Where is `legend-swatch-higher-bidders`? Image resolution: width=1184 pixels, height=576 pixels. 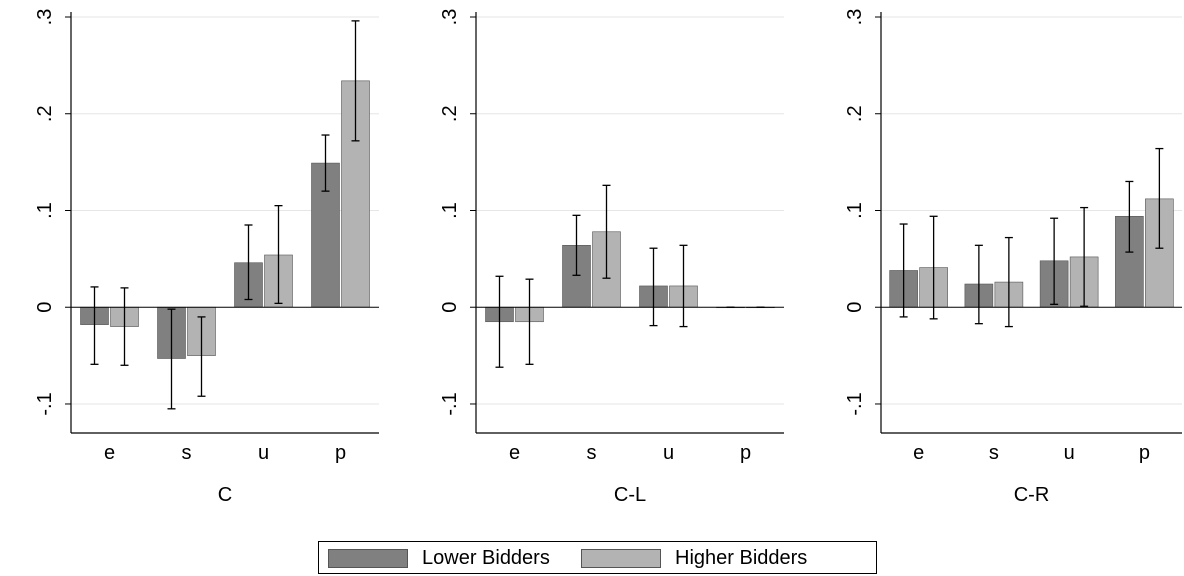 legend-swatch-higher-bidders is located at coordinates (621, 558).